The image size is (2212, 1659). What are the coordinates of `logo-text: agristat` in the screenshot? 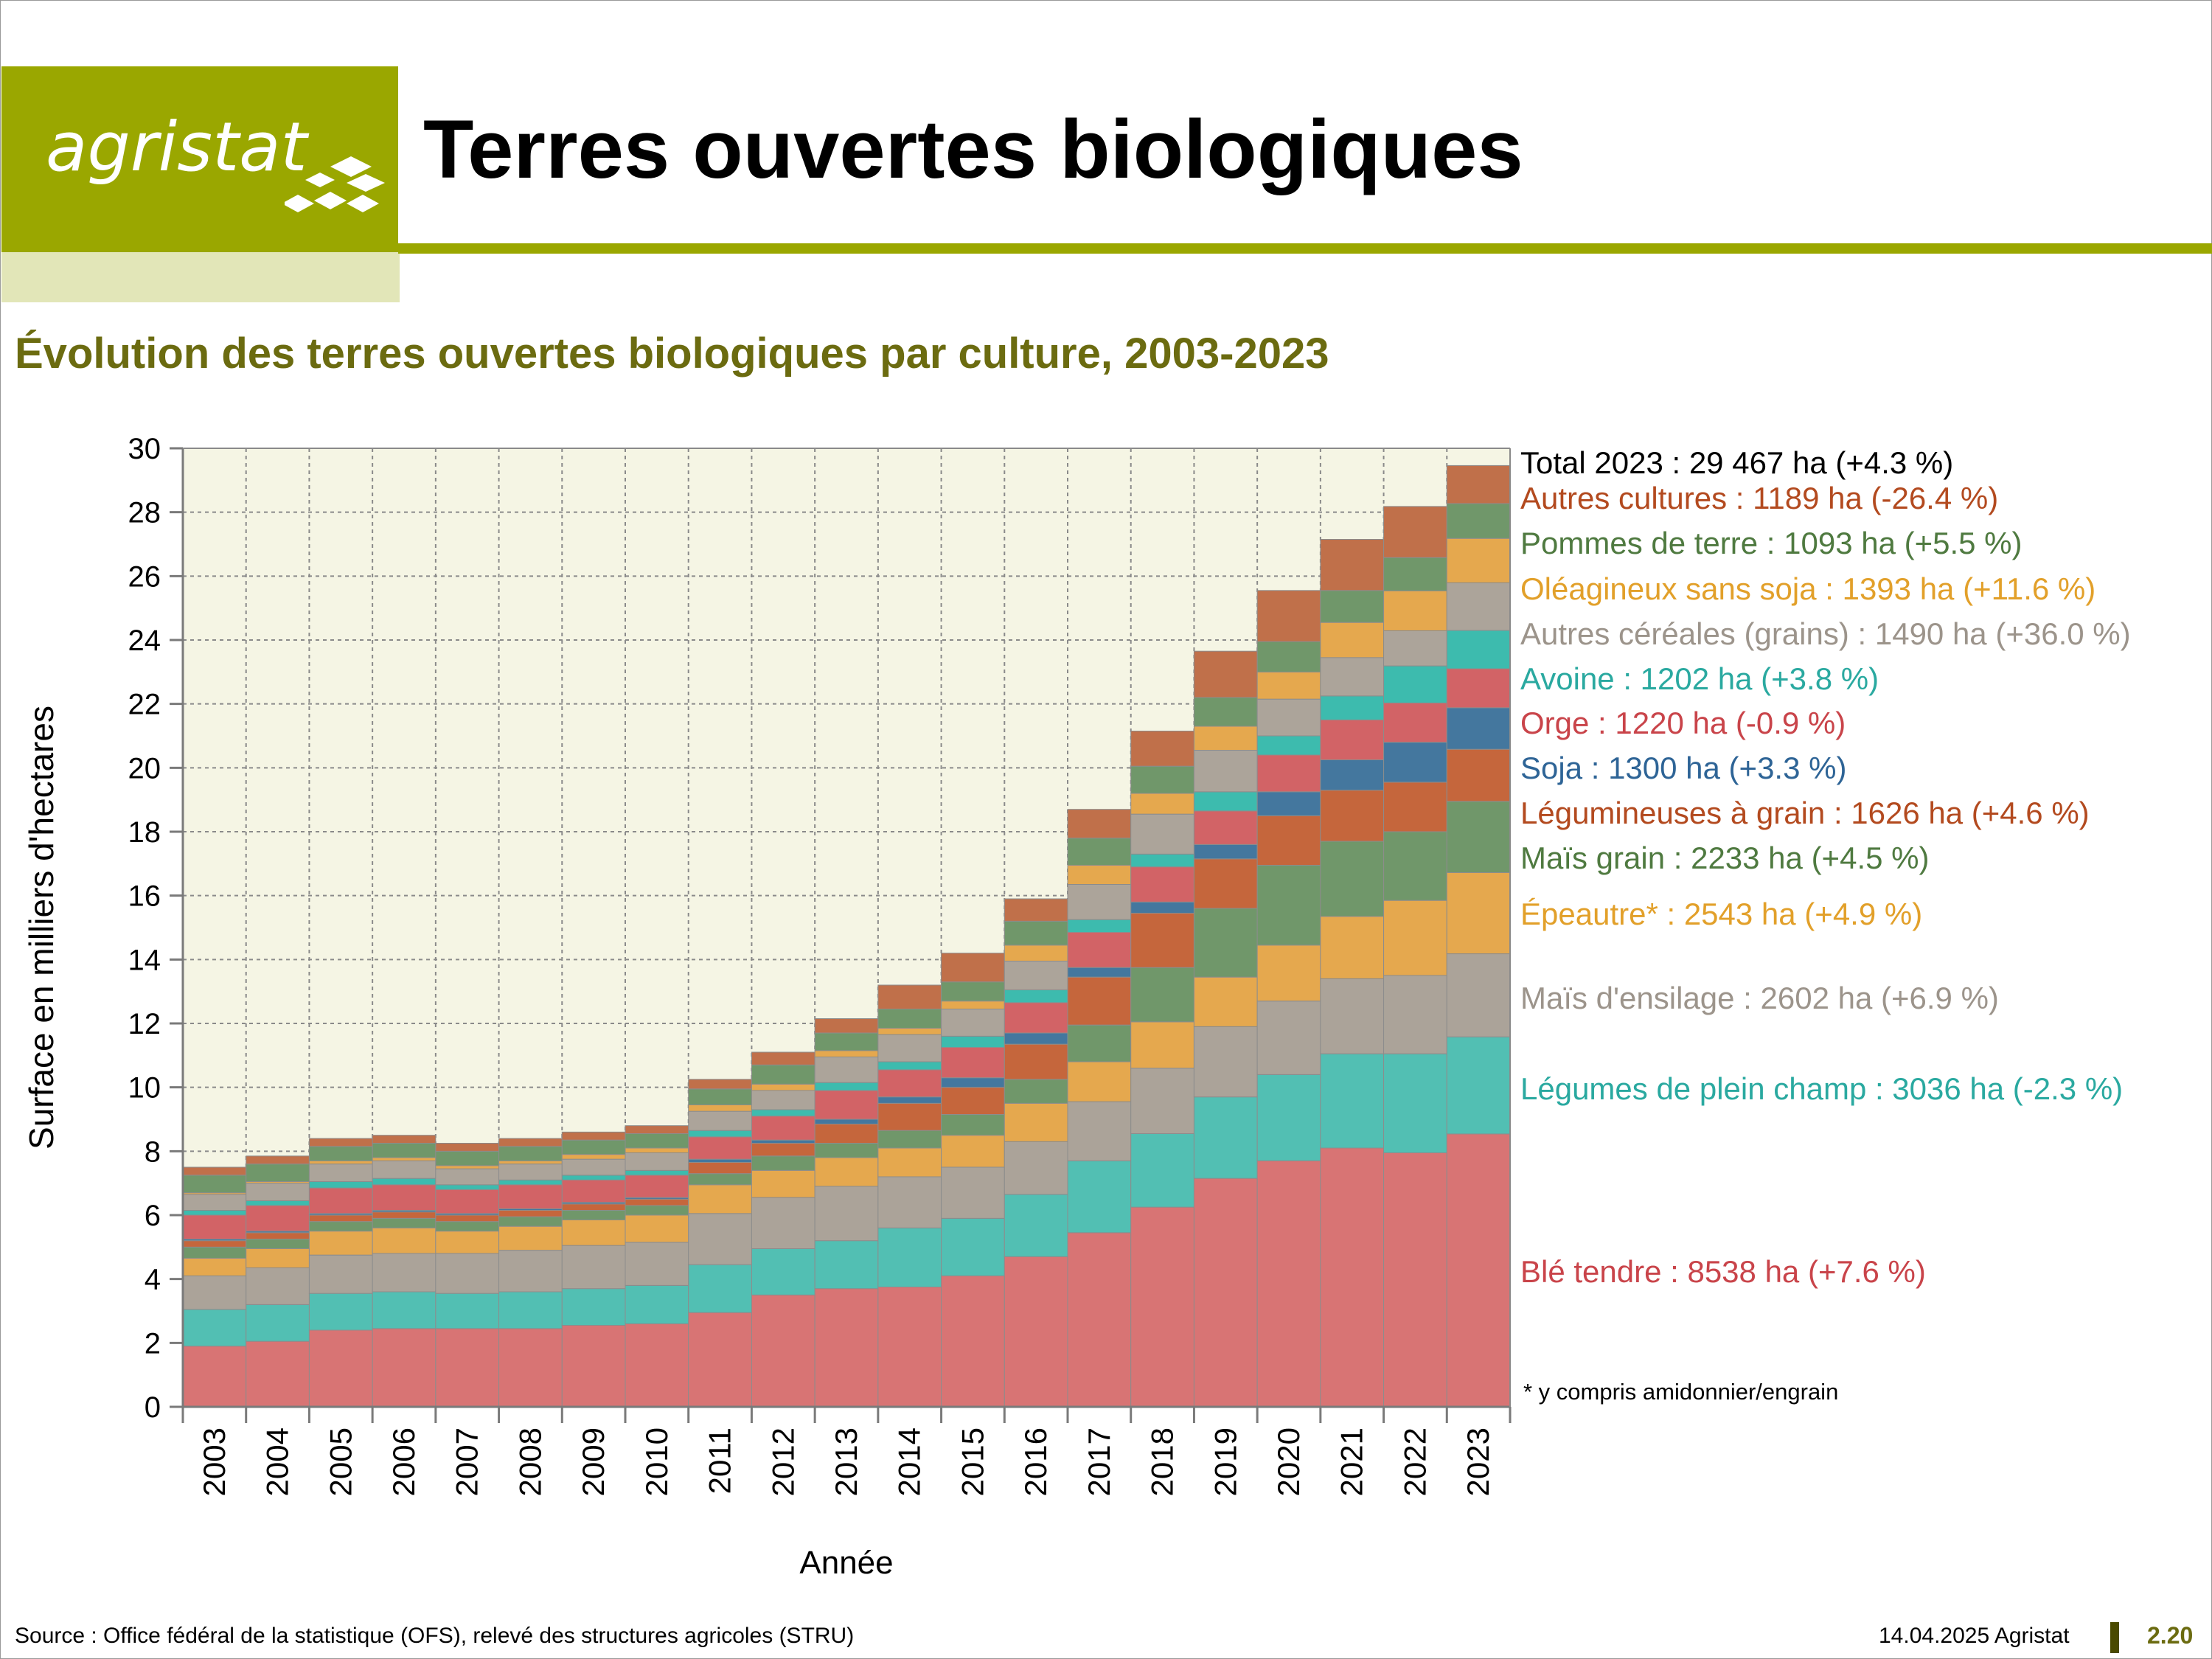 It's located at (176, 147).